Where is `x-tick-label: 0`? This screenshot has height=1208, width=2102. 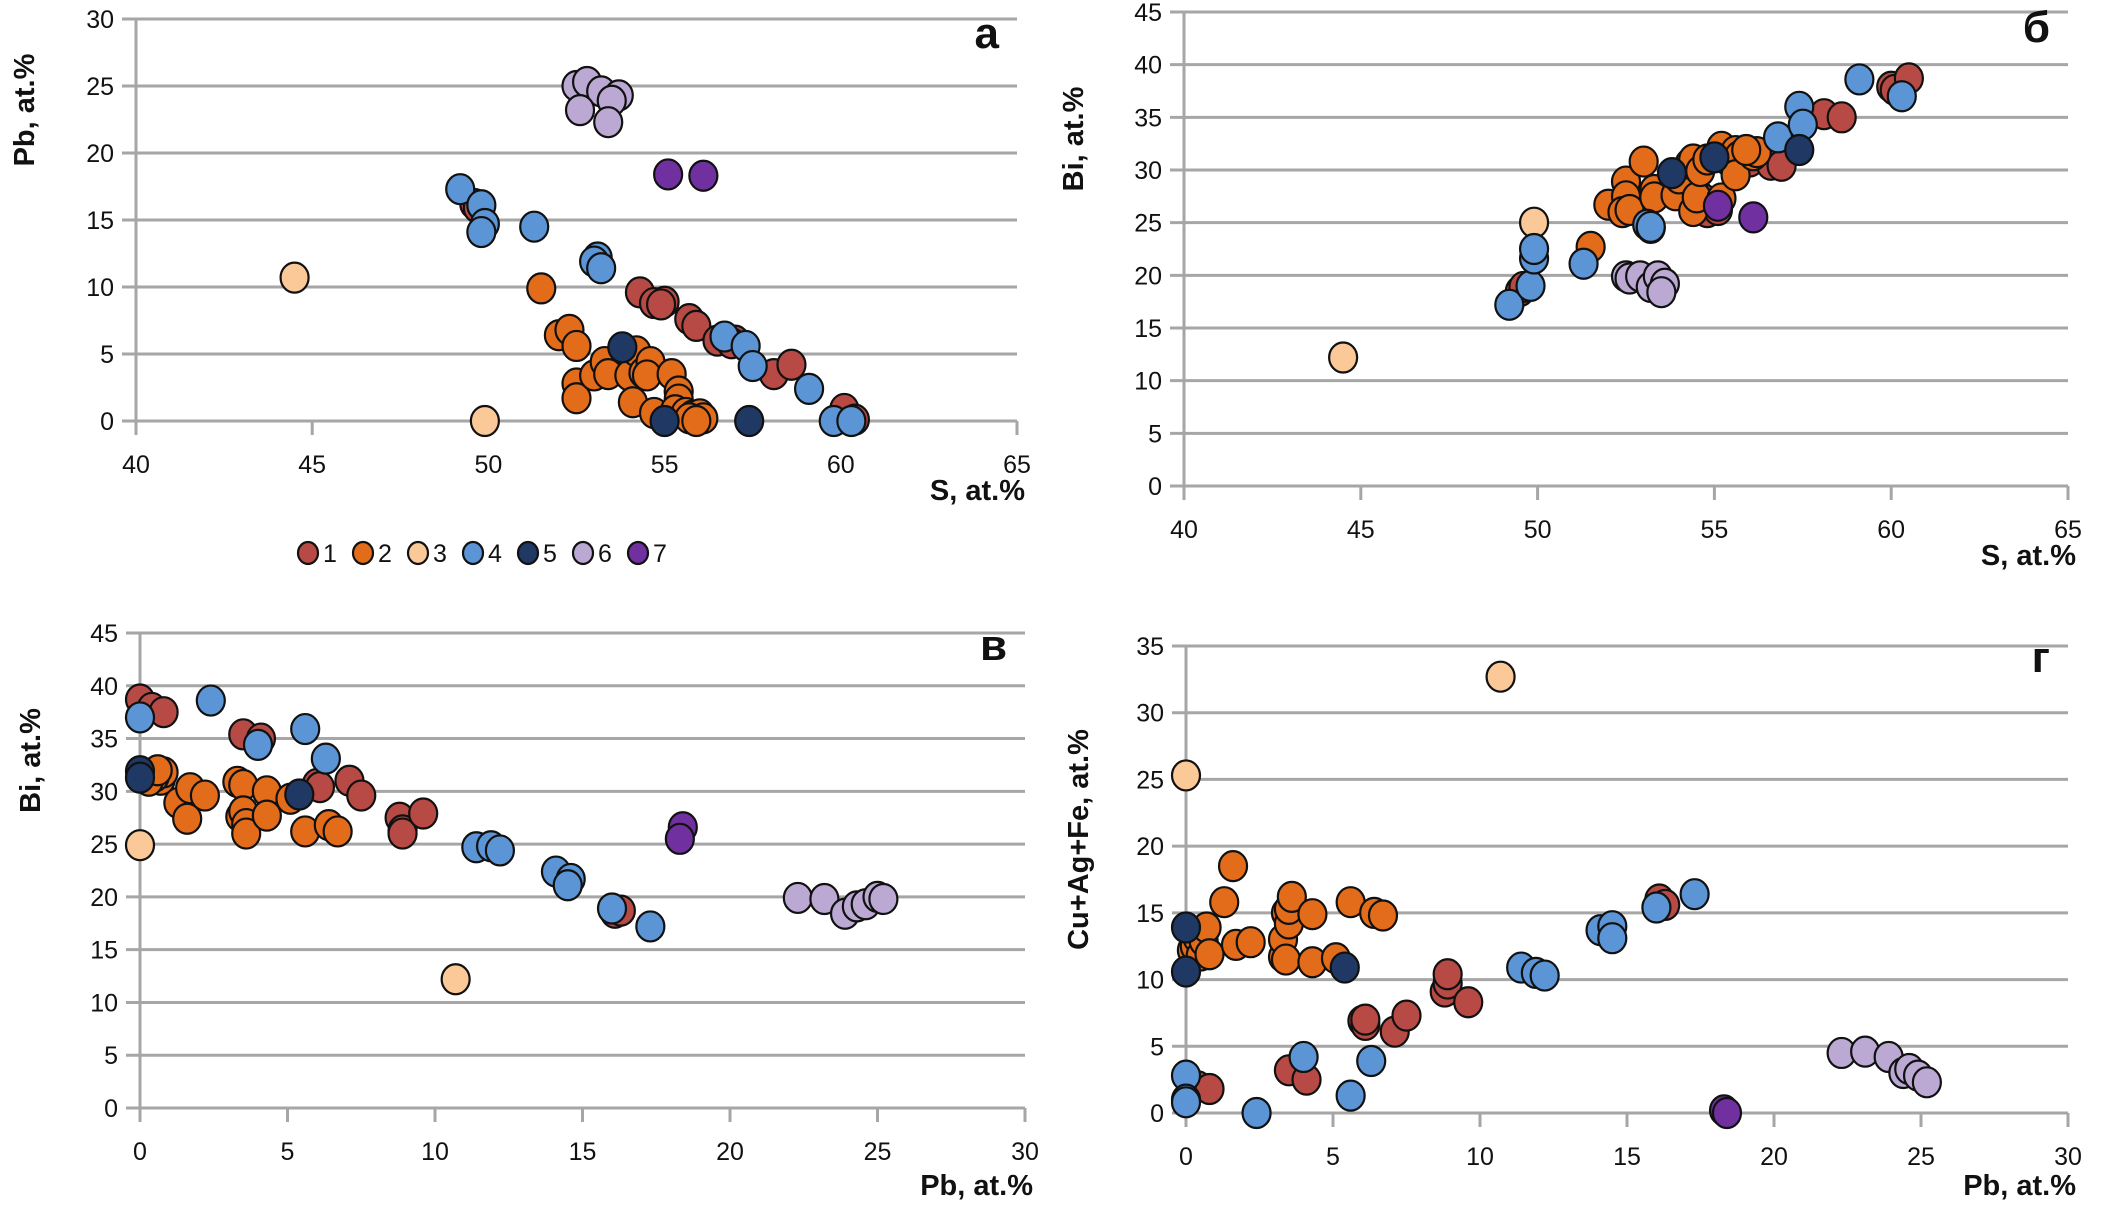 x-tick-label: 0 is located at coordinates (1186, 1157).